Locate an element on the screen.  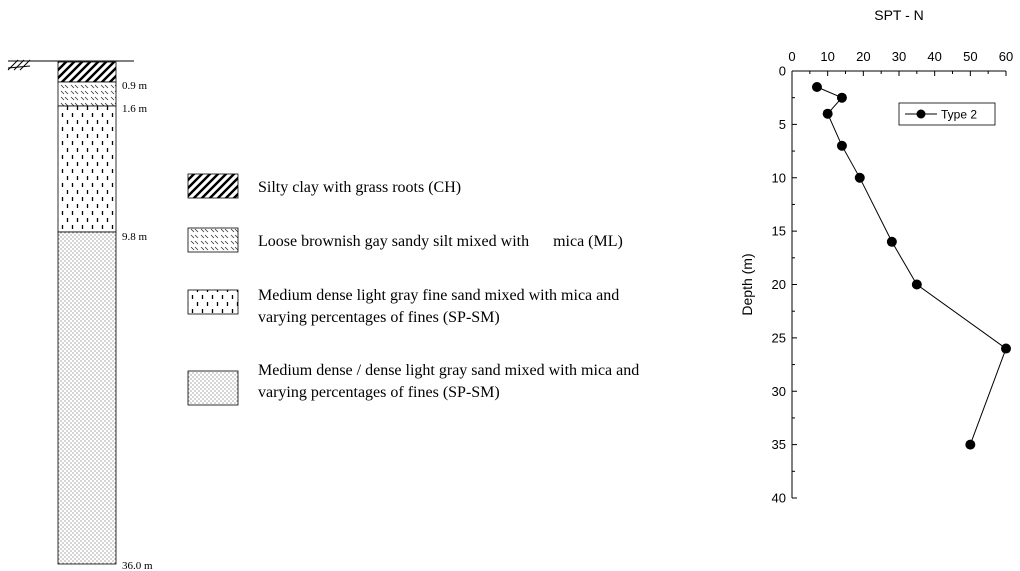
x-tick-label: 0 is located at coordinates (791, 56).